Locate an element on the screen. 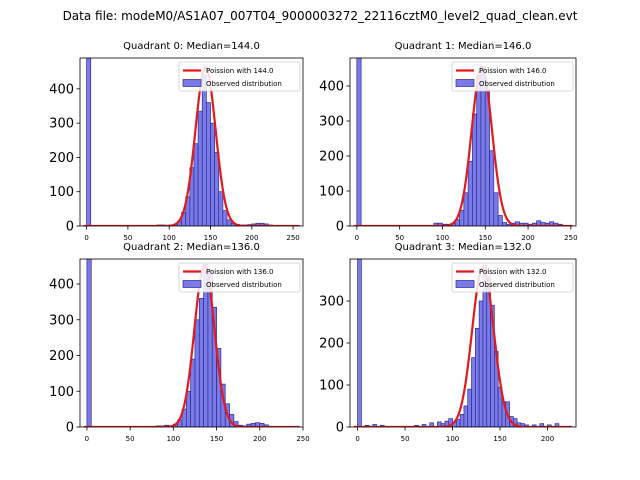  legend-fit-label: Poission with 136.0 is located at coordinates (240, 272).